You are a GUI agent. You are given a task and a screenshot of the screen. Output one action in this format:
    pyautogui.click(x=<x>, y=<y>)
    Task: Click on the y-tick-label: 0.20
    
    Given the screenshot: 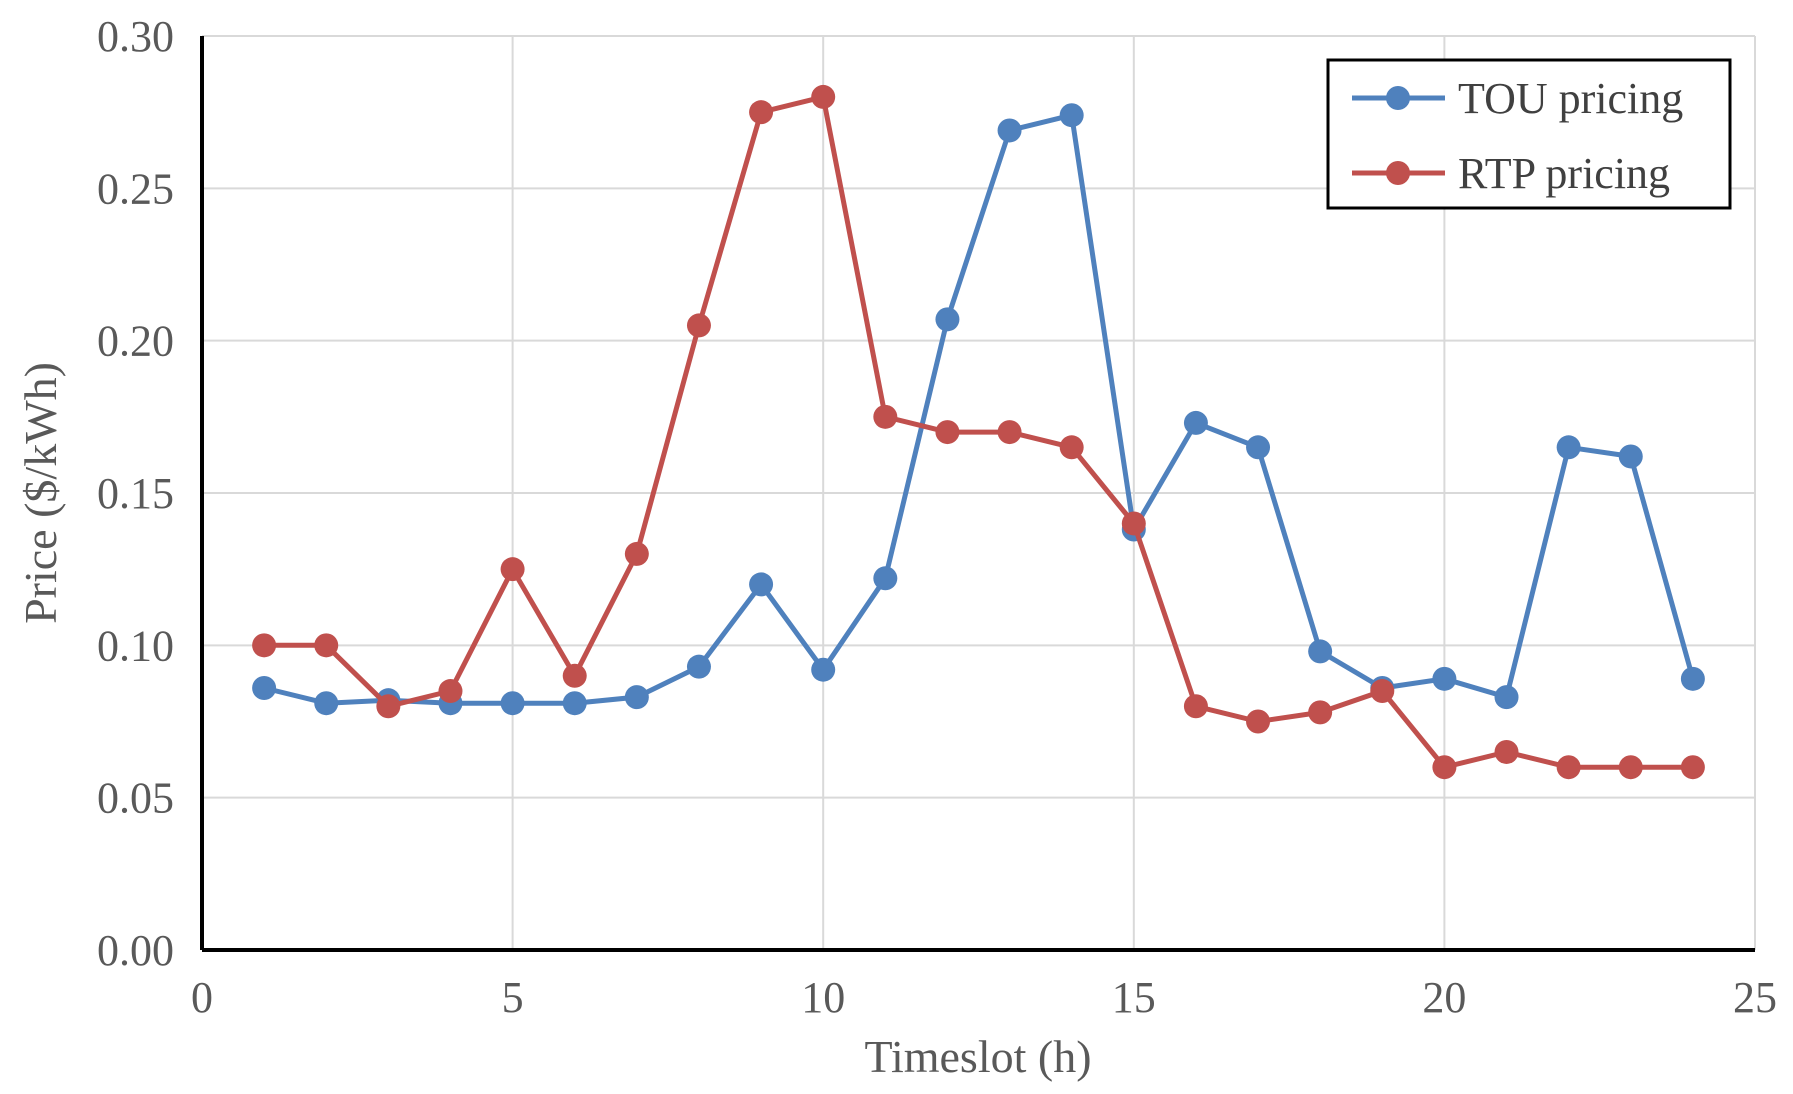 What is the action you would take?
    pyautogui.click(x=135, y=341)
    